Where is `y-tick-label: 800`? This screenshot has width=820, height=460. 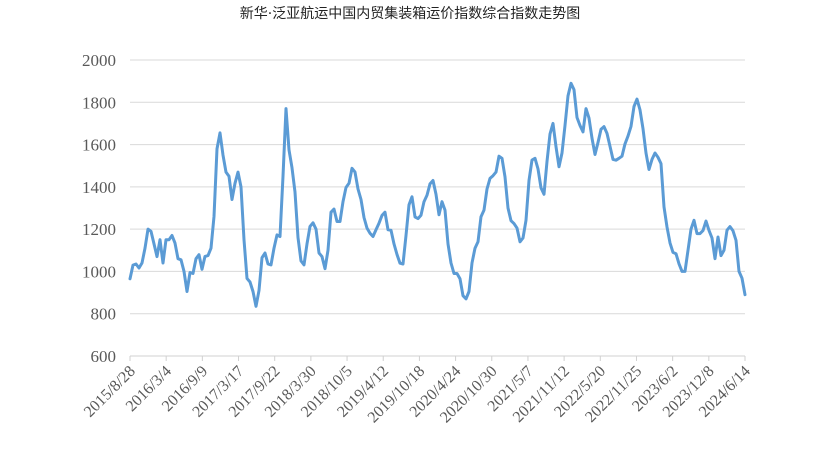
y-tick-label: 800 is located at coordinates (104, 314).